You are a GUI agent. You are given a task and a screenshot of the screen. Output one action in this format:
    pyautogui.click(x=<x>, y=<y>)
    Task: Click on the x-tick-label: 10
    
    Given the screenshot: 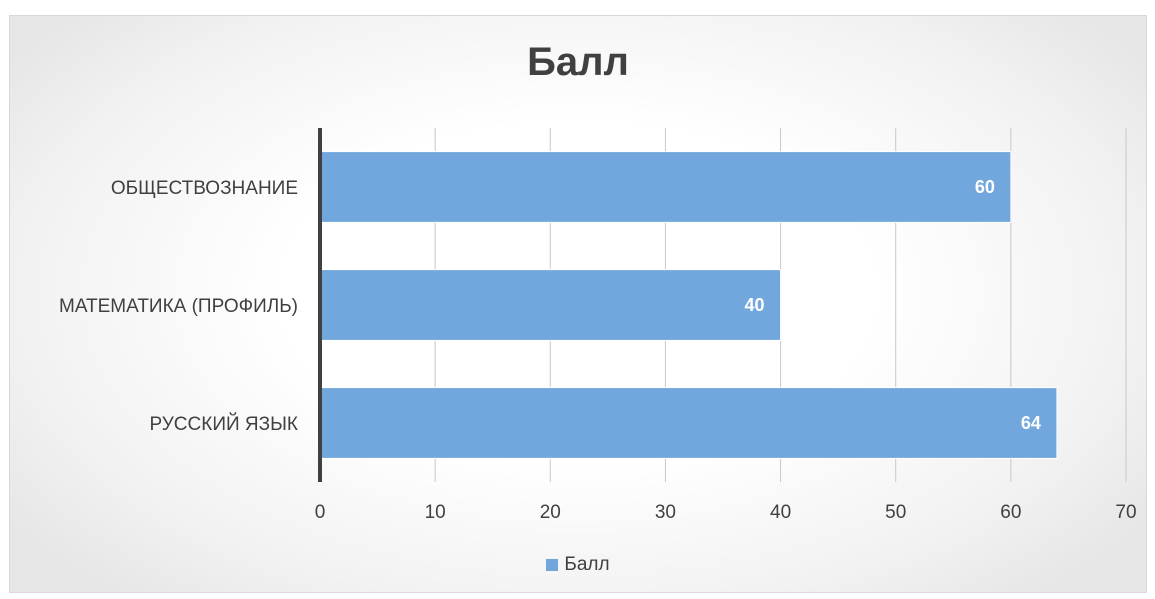 What is the action you would take?
    pyautogui.click(x=435, y=512)
    